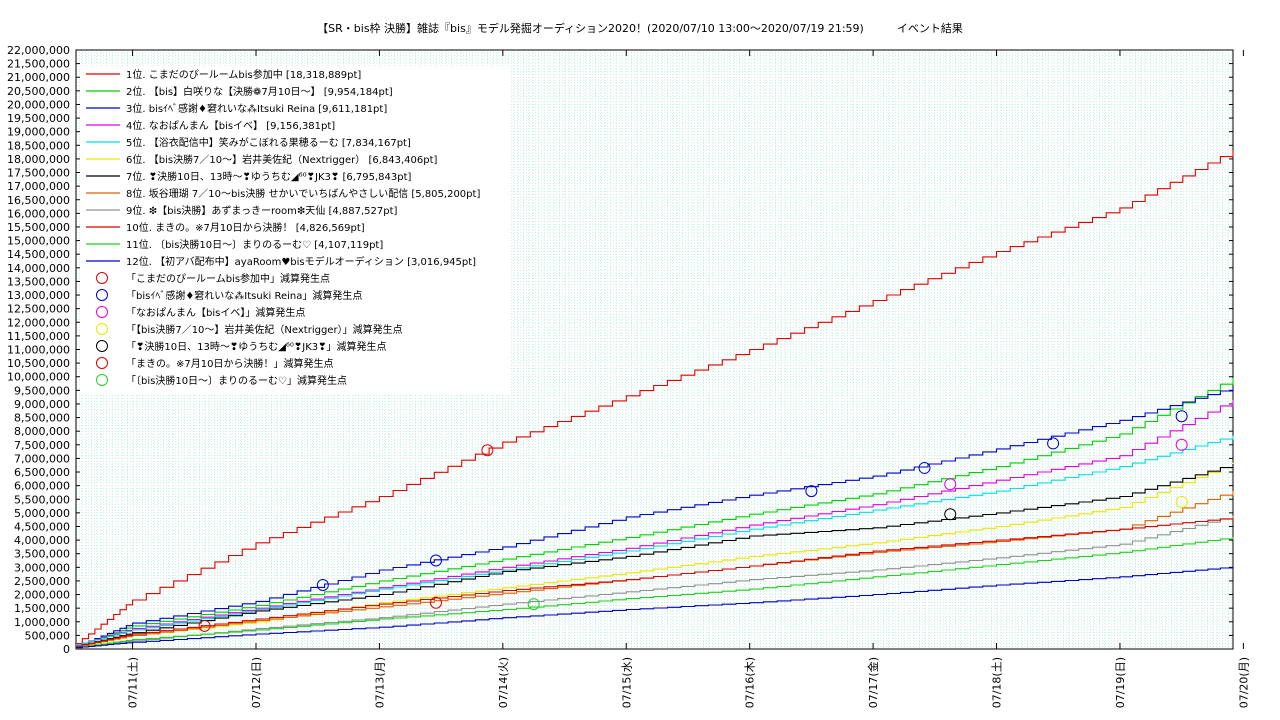 Image resolution: width=1280 pixels, height=720 pixels. I want to click on y-tick-label: 1,500,000, so click(42, 608).